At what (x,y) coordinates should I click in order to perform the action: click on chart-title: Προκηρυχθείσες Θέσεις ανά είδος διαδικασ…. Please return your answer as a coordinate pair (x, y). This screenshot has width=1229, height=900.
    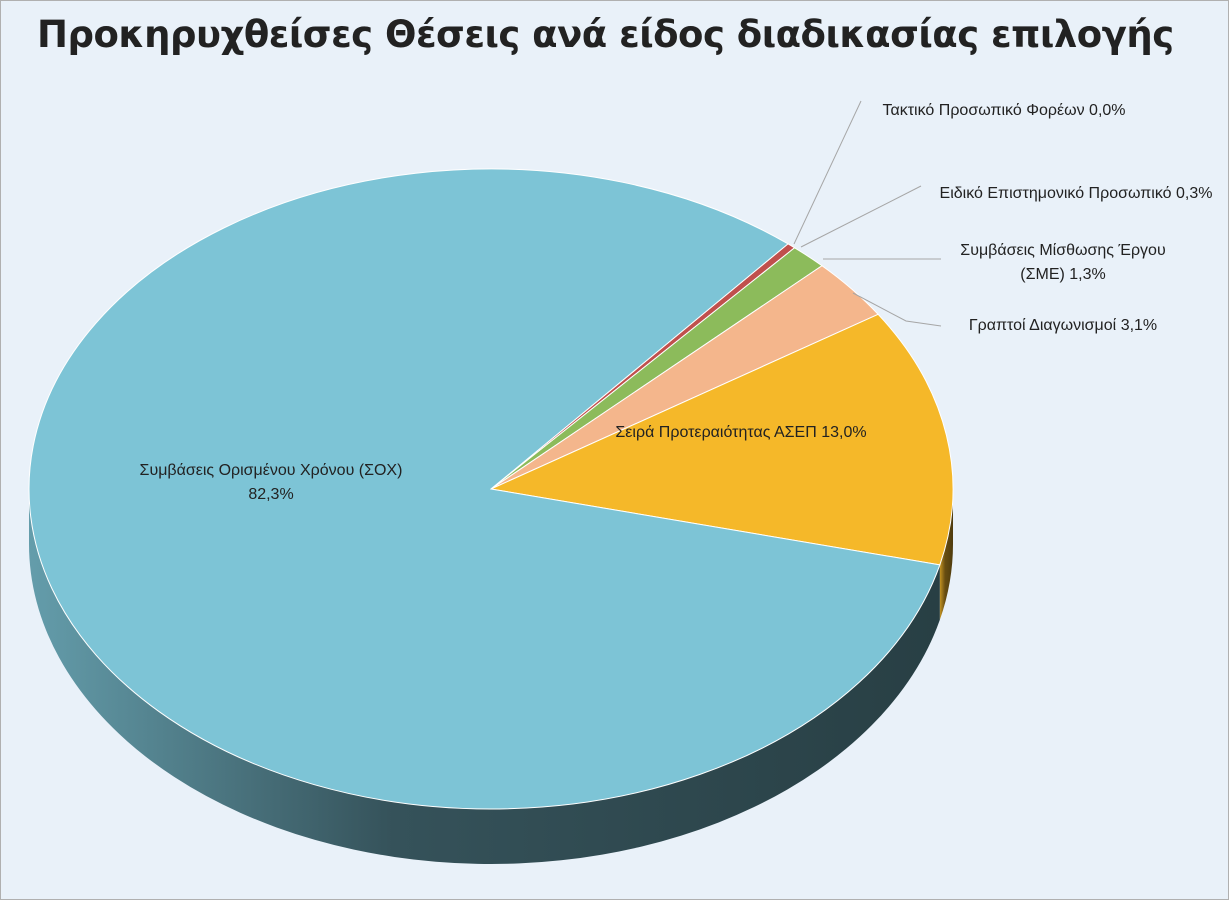
    Looking at the image, I should click on (605, 34).